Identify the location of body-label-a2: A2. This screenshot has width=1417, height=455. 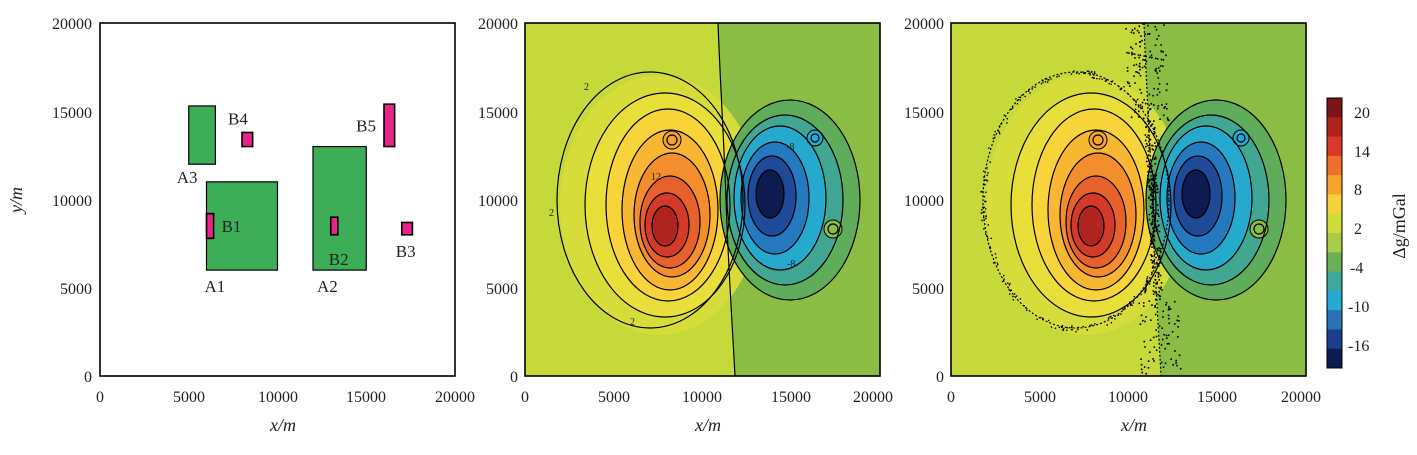
(327, 286).